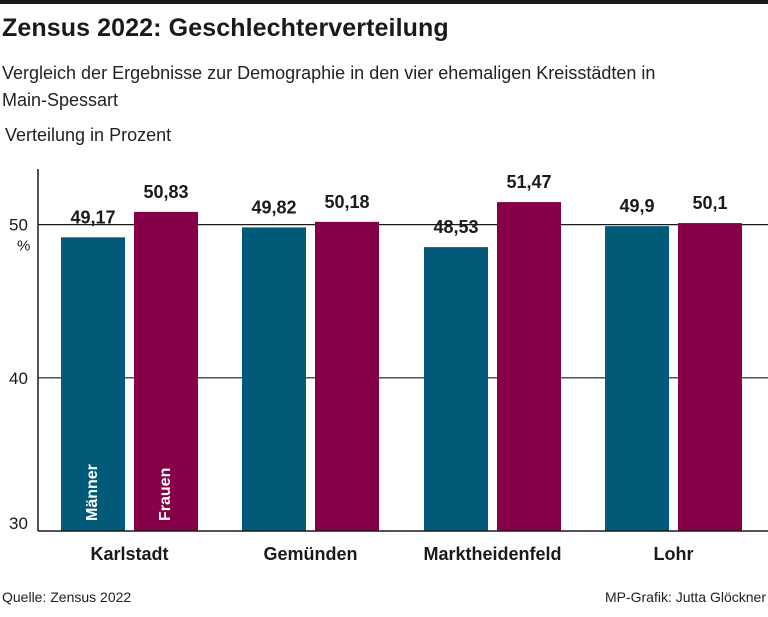  What do you see at coordinates (18, 378) in the screenshot?
I see `y-tick-label-40: 40` at bounding box center [18, 378].